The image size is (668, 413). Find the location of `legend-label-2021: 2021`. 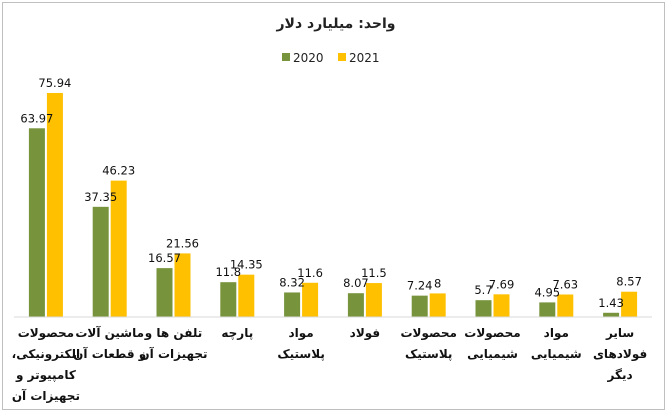

legend-label-2021: 2021 is located at coordinates (364, 58).